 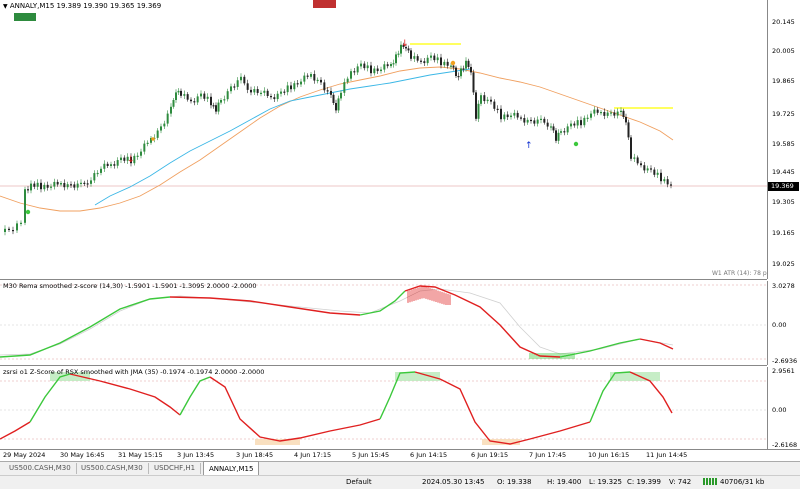 What do you see at coordinates (779, 410) in the screenshot?
I see `rsx-tick: 0.00` at bounding box center [779, 410].